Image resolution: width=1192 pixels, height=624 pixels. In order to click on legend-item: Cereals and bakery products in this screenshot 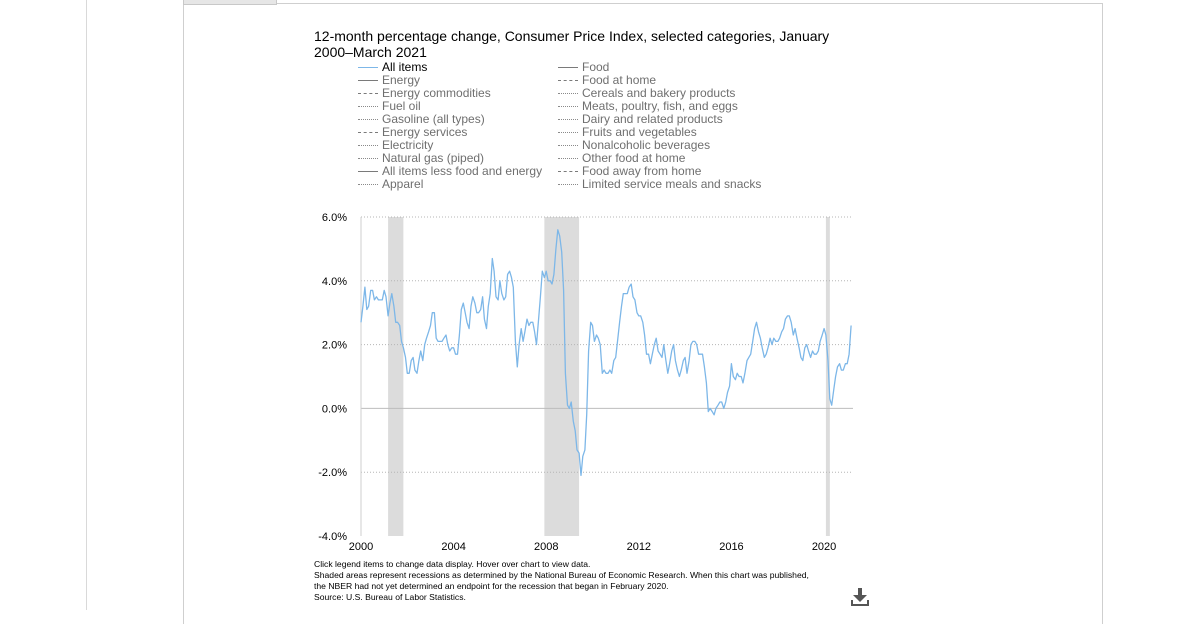, I will do `click(659, 93)`.